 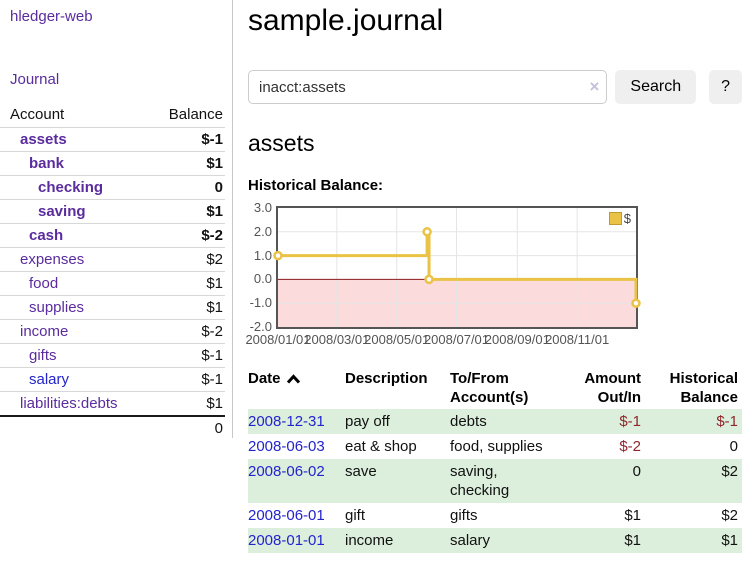 I want to click on app-title-link: hledger-web, so click(x=51, y=16).